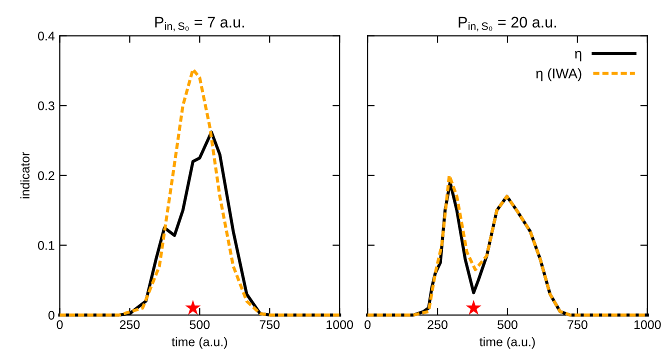  What do you see at coordinates (51, 315) in the screenshot?
I see `y-tick-label: 0` at bounding box center [51, 315].